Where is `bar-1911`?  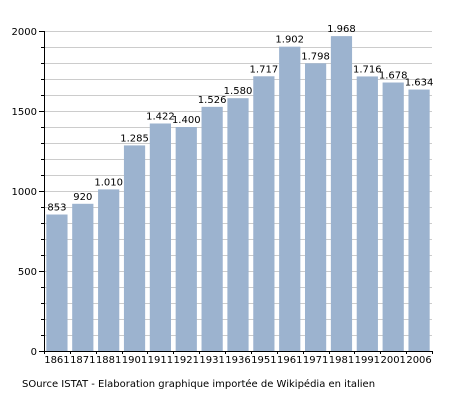
bar-1911 is located at coordinates (160, 237).